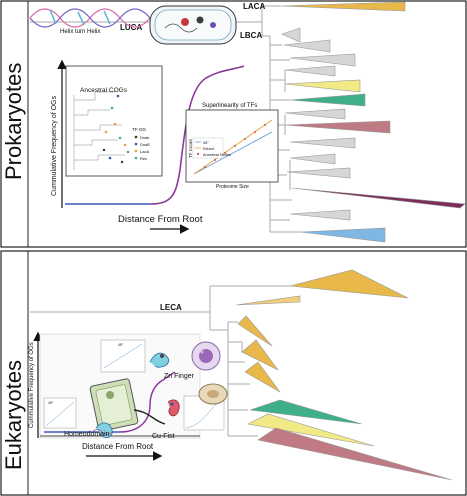  I want to click on tf-legend-item: Ancestral Nodes, so click(217, 155).